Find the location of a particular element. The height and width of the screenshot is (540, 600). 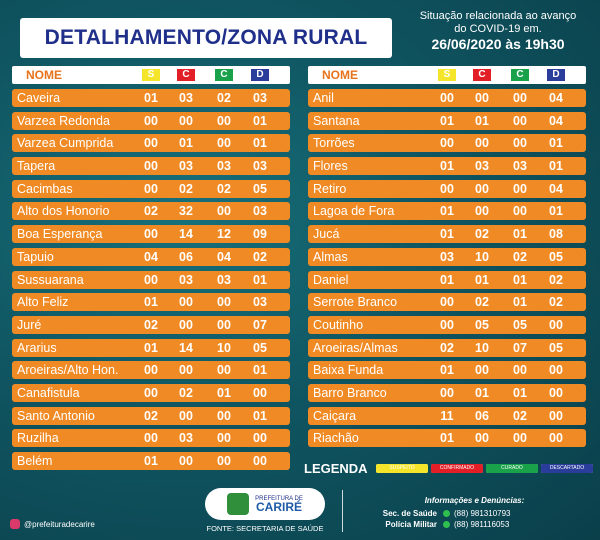

legend-label: DESCARTADO is located at coordinates (567, 468).